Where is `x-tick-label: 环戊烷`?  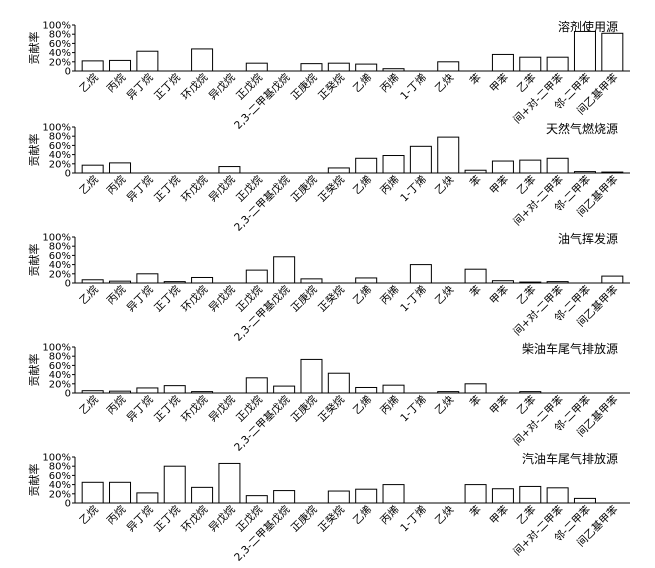
x-tick-label: 环戊烷 is located at coordinates (195, 189).